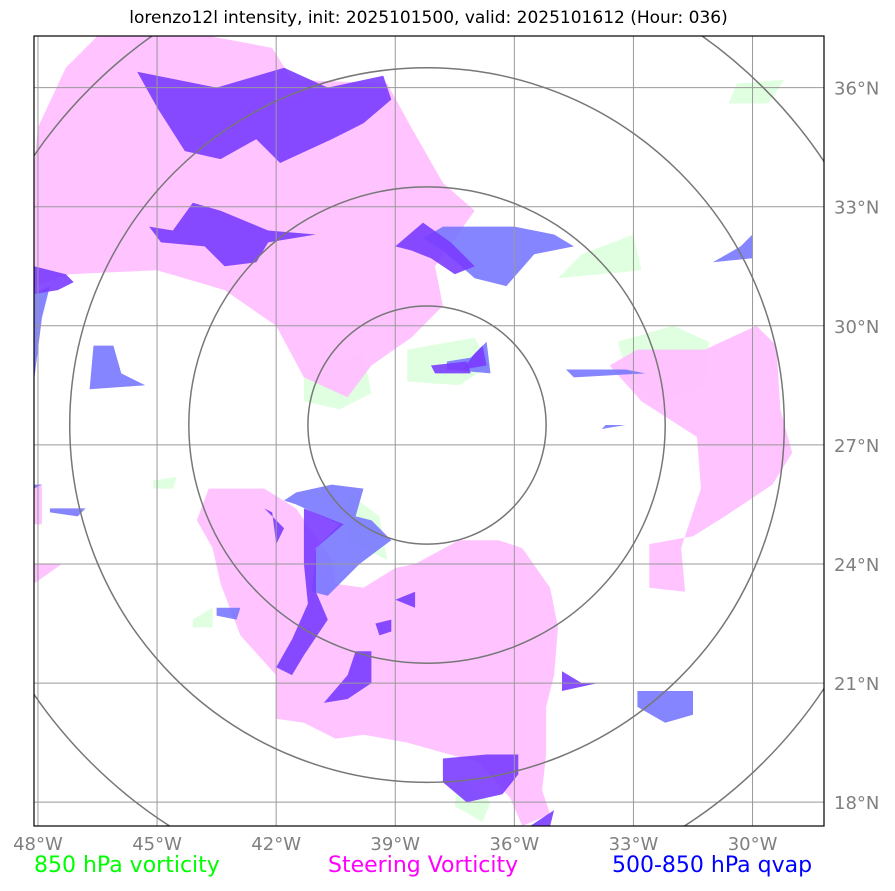  I want to click on y-tick-label: 30°N, so click(856, 327).